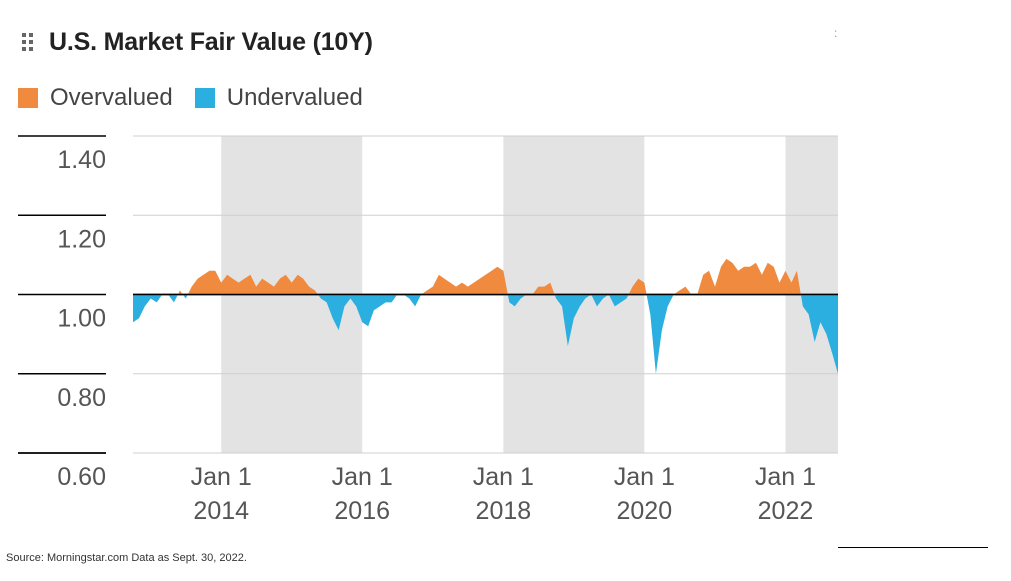 This screenshot has height=581, width=1011. What do you see at coordinates (111, 97) in the screenshot?
I see `legend-label-overvalued: Overvalued` at bounding box center [111, 97].